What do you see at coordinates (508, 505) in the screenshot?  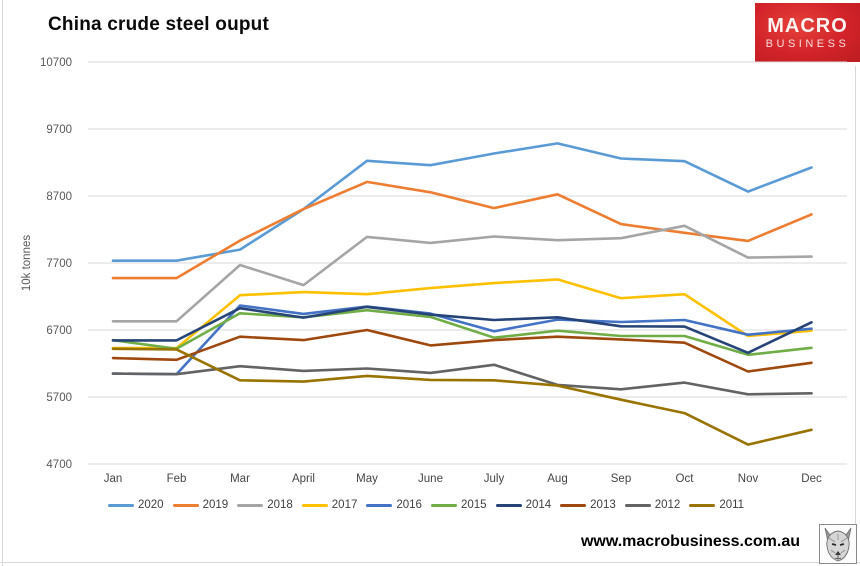 I see `legend-swatch-2014` at bounding box center [508, 505].